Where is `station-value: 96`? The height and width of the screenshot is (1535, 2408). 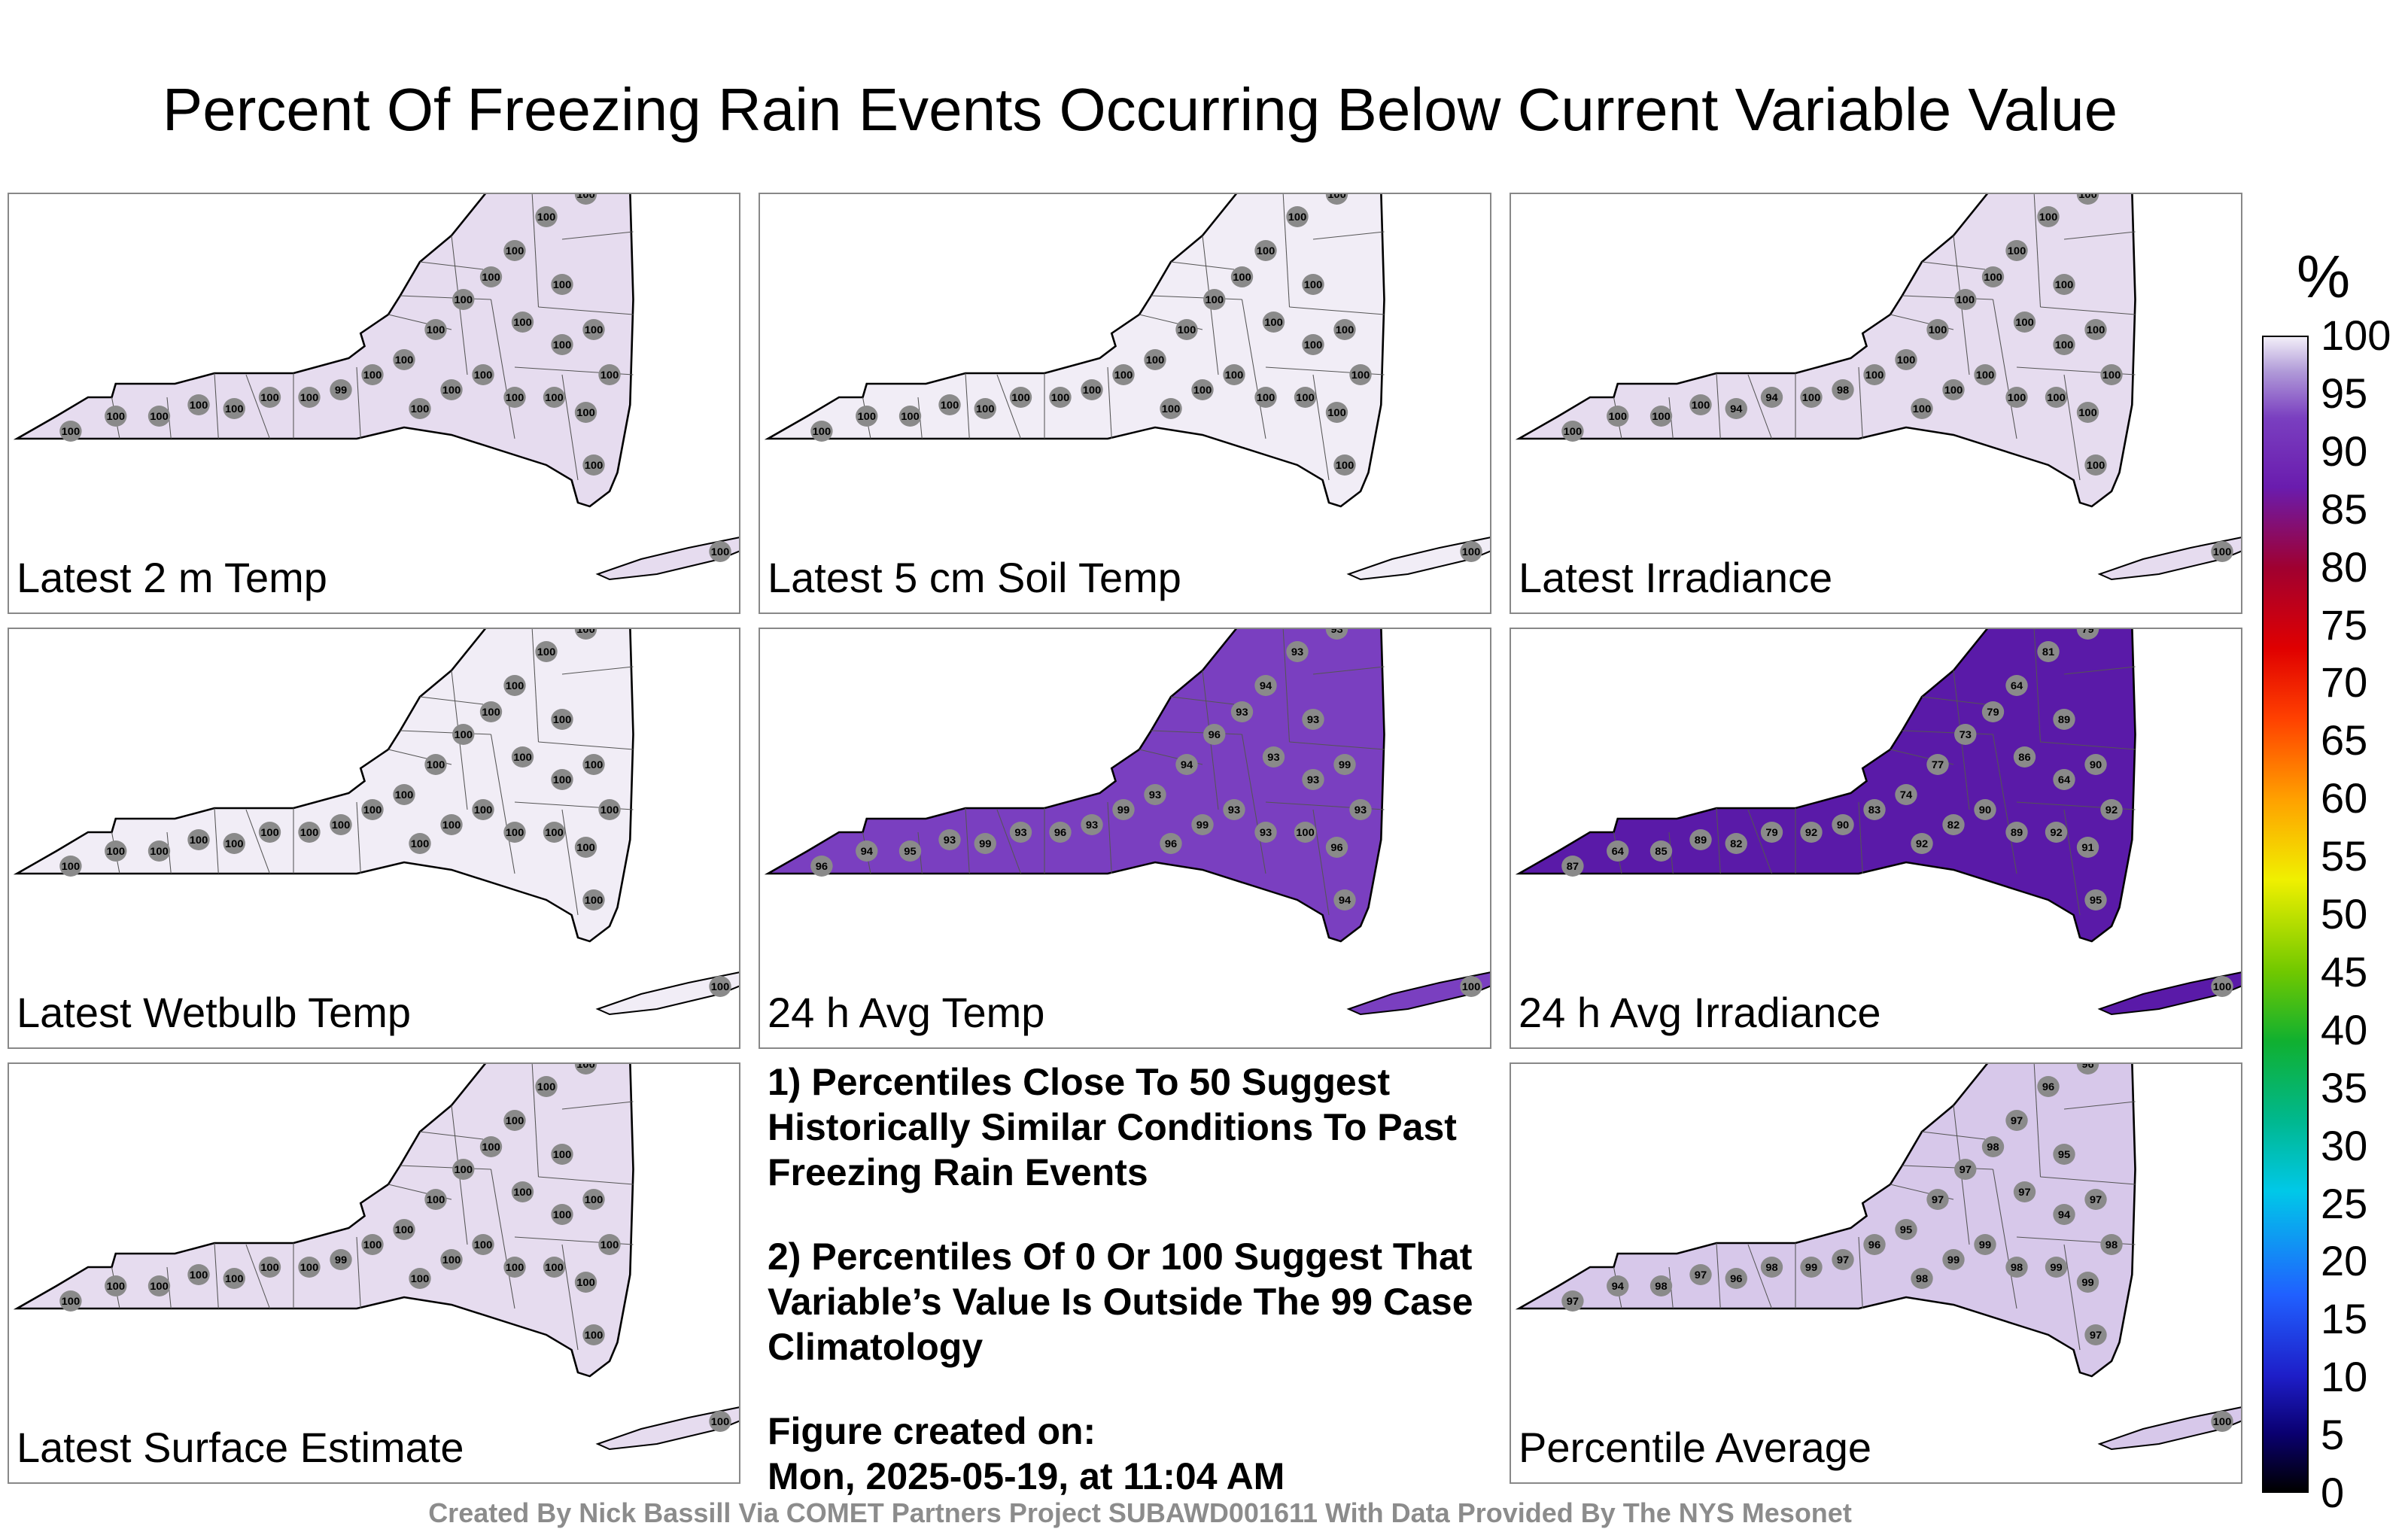
station-value: 96 is located at coordinates (1336, 848).